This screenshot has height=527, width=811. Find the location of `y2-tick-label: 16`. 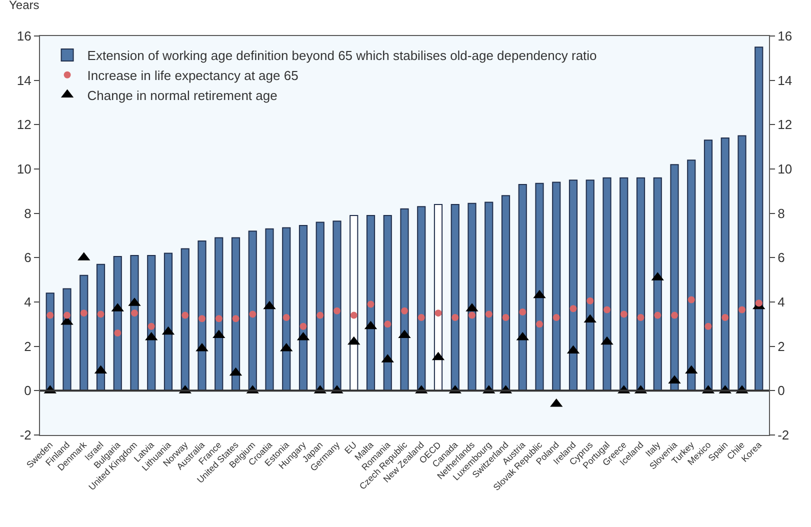

y2-tick-label: 16 is located at coordinates (785, 36).